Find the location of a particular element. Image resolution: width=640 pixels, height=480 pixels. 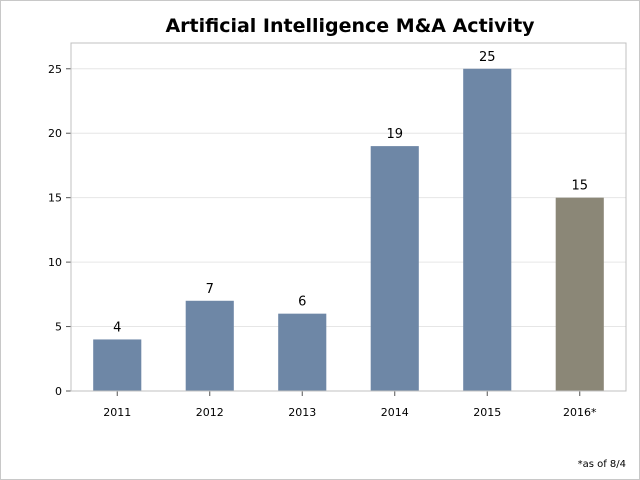

bar-2015 is located at coordinates (487, 230).